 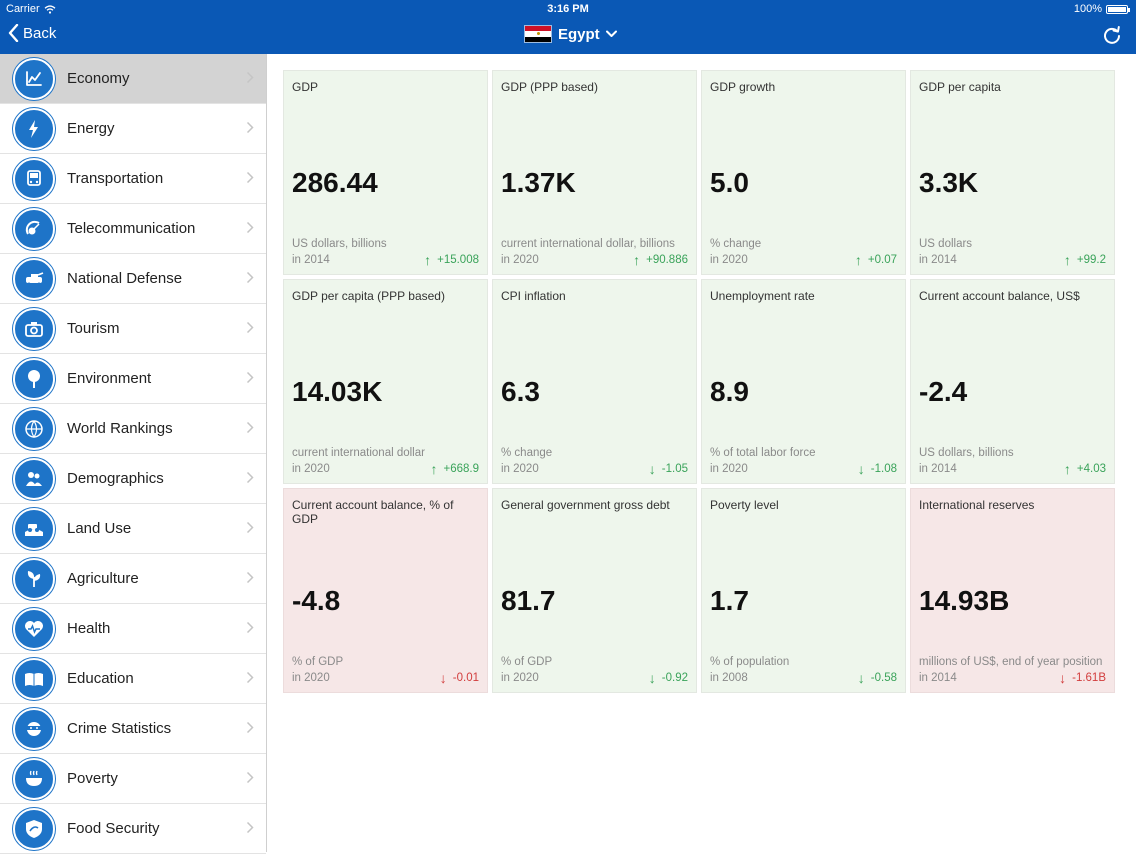 What do you see at coordinates (803, 172) in the screenshot?
I see `indicator-card: GDP growth 5.0 % change in 2020 ↑ +0.07` at bounding box center [803, 172].